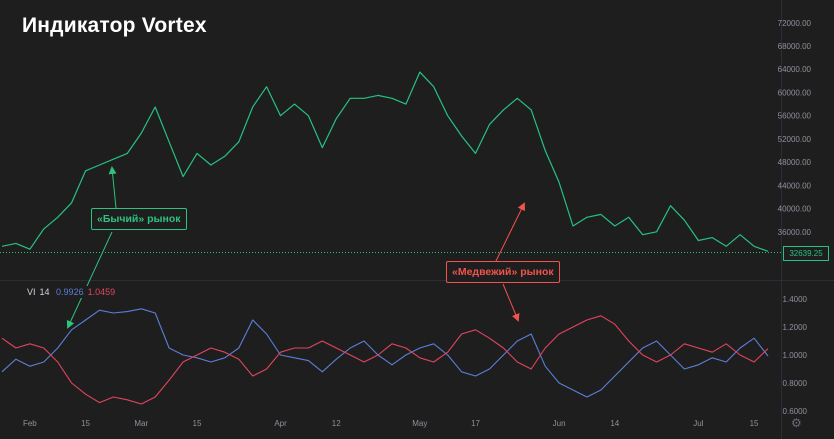 The image size is (834, 439). Describe the element at coordinates (141, 423) in the screenshot. I see `time-axis-label: Mar` at that location.